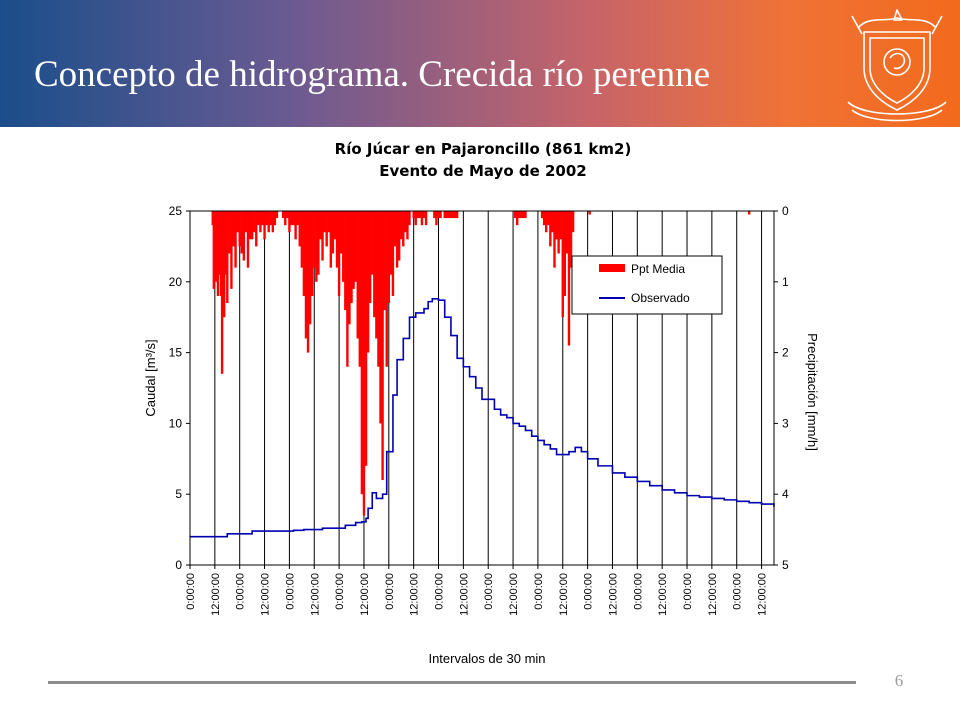 This screenshot has width=960, height=720. Describe the element at coordinates (647, 285) in the screenshot. I see `legend: Ppt Media Observado` at that location.